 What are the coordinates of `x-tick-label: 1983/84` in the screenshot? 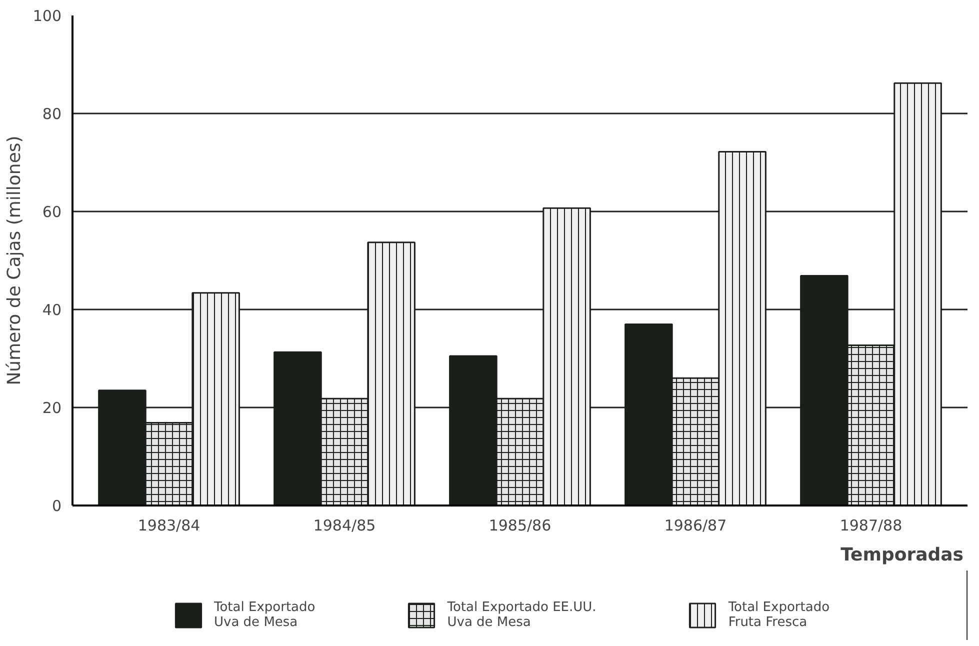 It's located at (169, 525).